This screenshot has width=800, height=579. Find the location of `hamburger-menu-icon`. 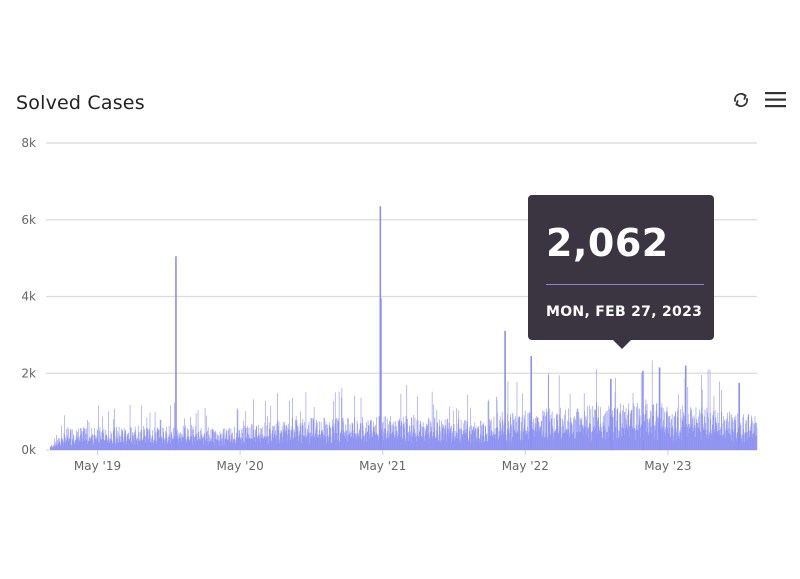

hamburger-menu-icon is located at coordinates (776, 100).